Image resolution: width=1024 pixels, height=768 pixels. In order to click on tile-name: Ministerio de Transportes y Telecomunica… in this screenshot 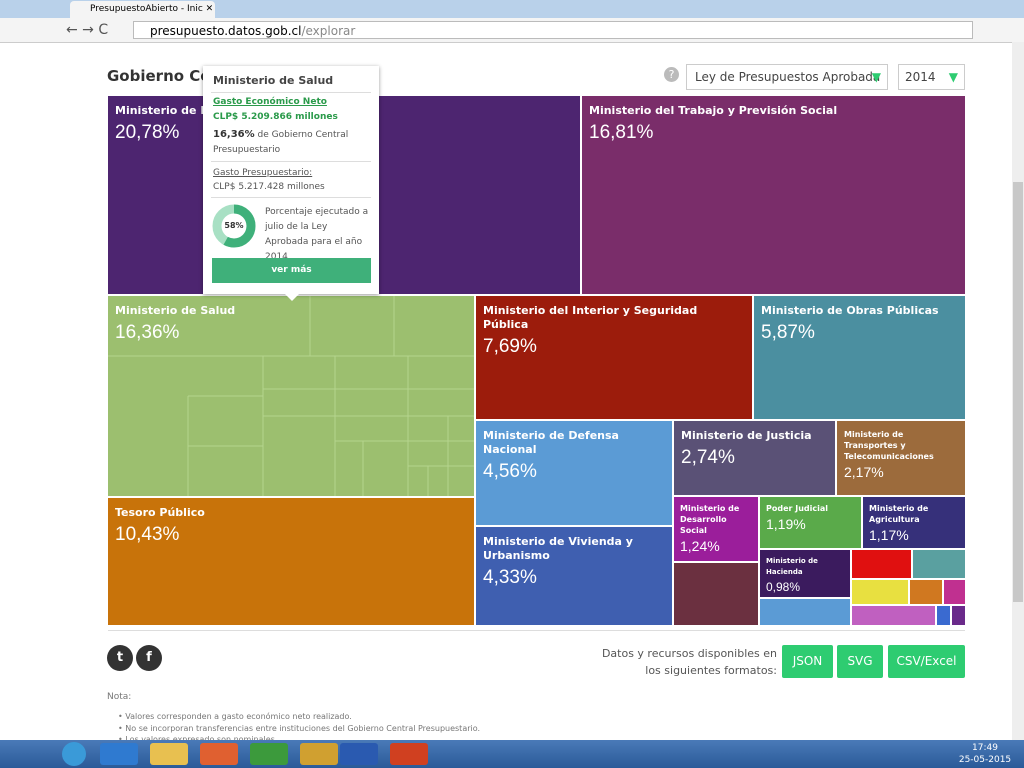, I will do `click(889, 445)`.